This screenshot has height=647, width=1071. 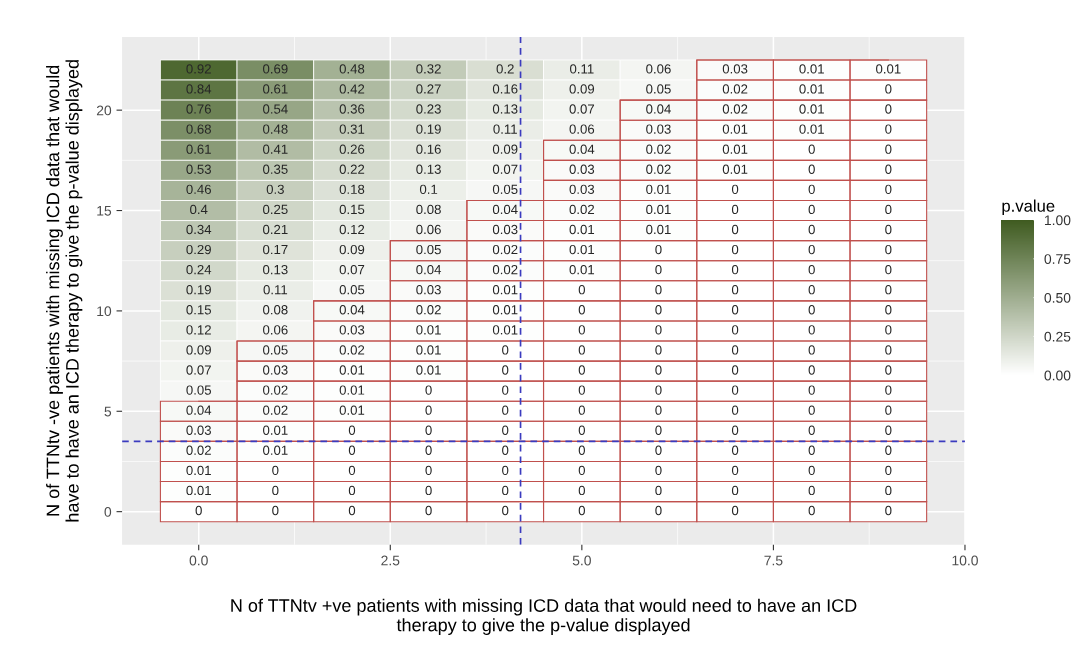 What do you see at coordinates (104, 110) in the screenshot?
I see `y-tick-label: 20` at bounding box center [104, 110].